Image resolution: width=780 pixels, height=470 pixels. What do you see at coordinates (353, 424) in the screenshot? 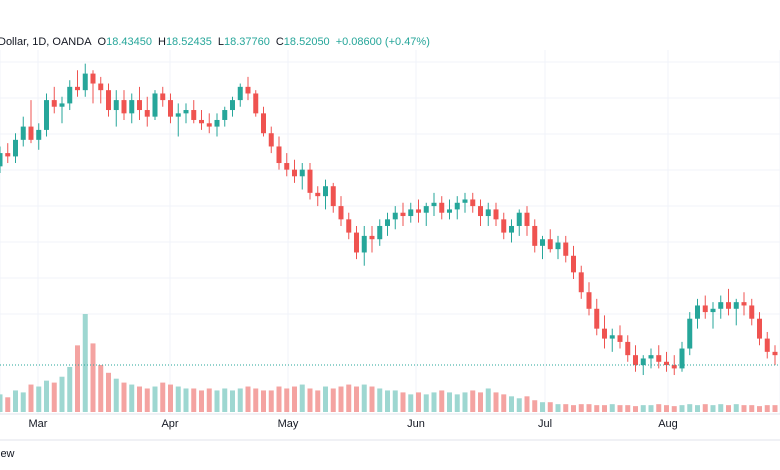
I see `x-axis-ticks: Mar Apr May Jun Jul Aug` at bounding box center [353, 424].